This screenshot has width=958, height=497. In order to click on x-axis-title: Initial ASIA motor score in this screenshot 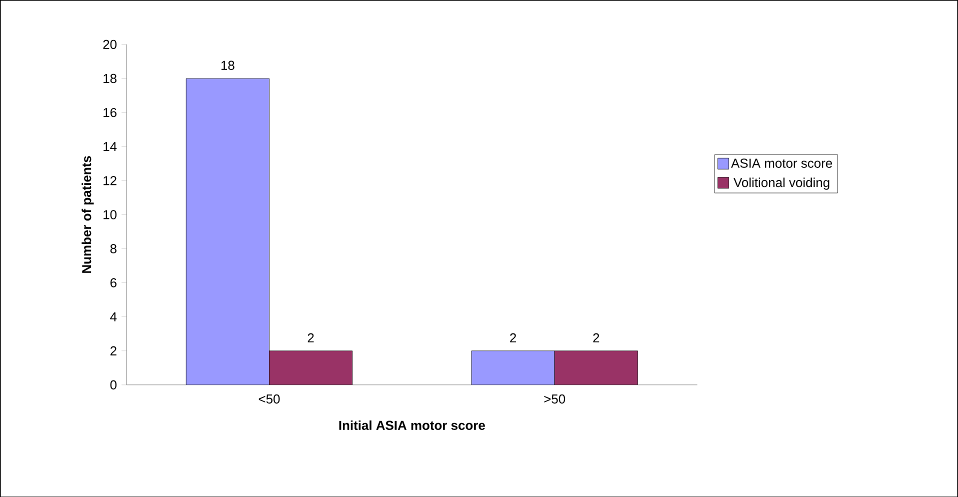, I will do `click(412, 425)`.